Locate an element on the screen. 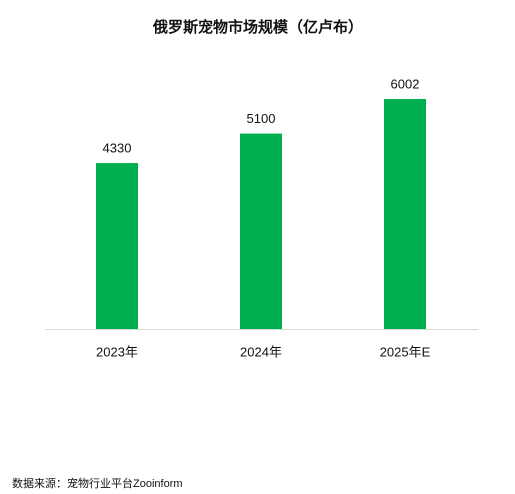 The height and width of the screenshot is (494, 515). source-note: 数据来源：宠物行业平台Zooinform is located at coordinates (97, 483).